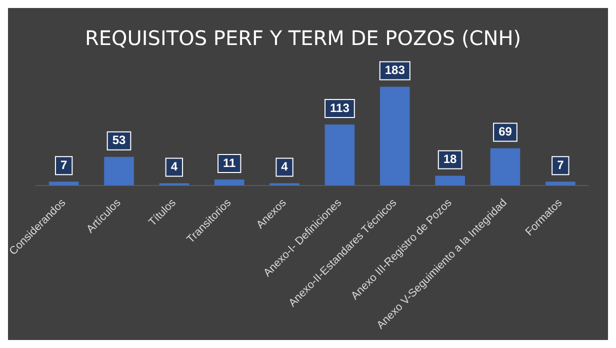 Image resolution: width=616 pixels, height=348 pixels. What do you see at coordinates (340, 107) in the screenshot?
I see `data-label: 113` at bounding box center [340, 107].